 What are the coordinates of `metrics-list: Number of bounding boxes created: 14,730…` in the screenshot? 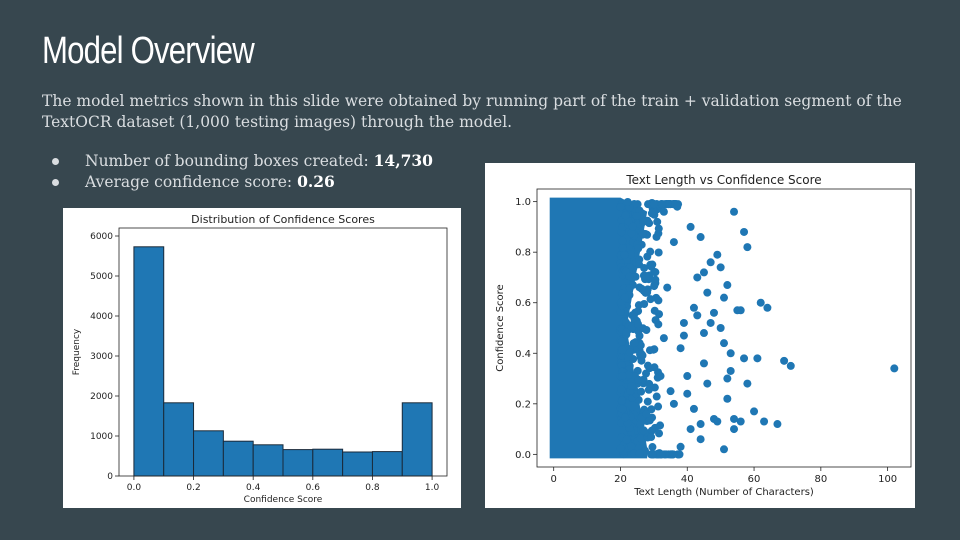 It's located at (242, 171).